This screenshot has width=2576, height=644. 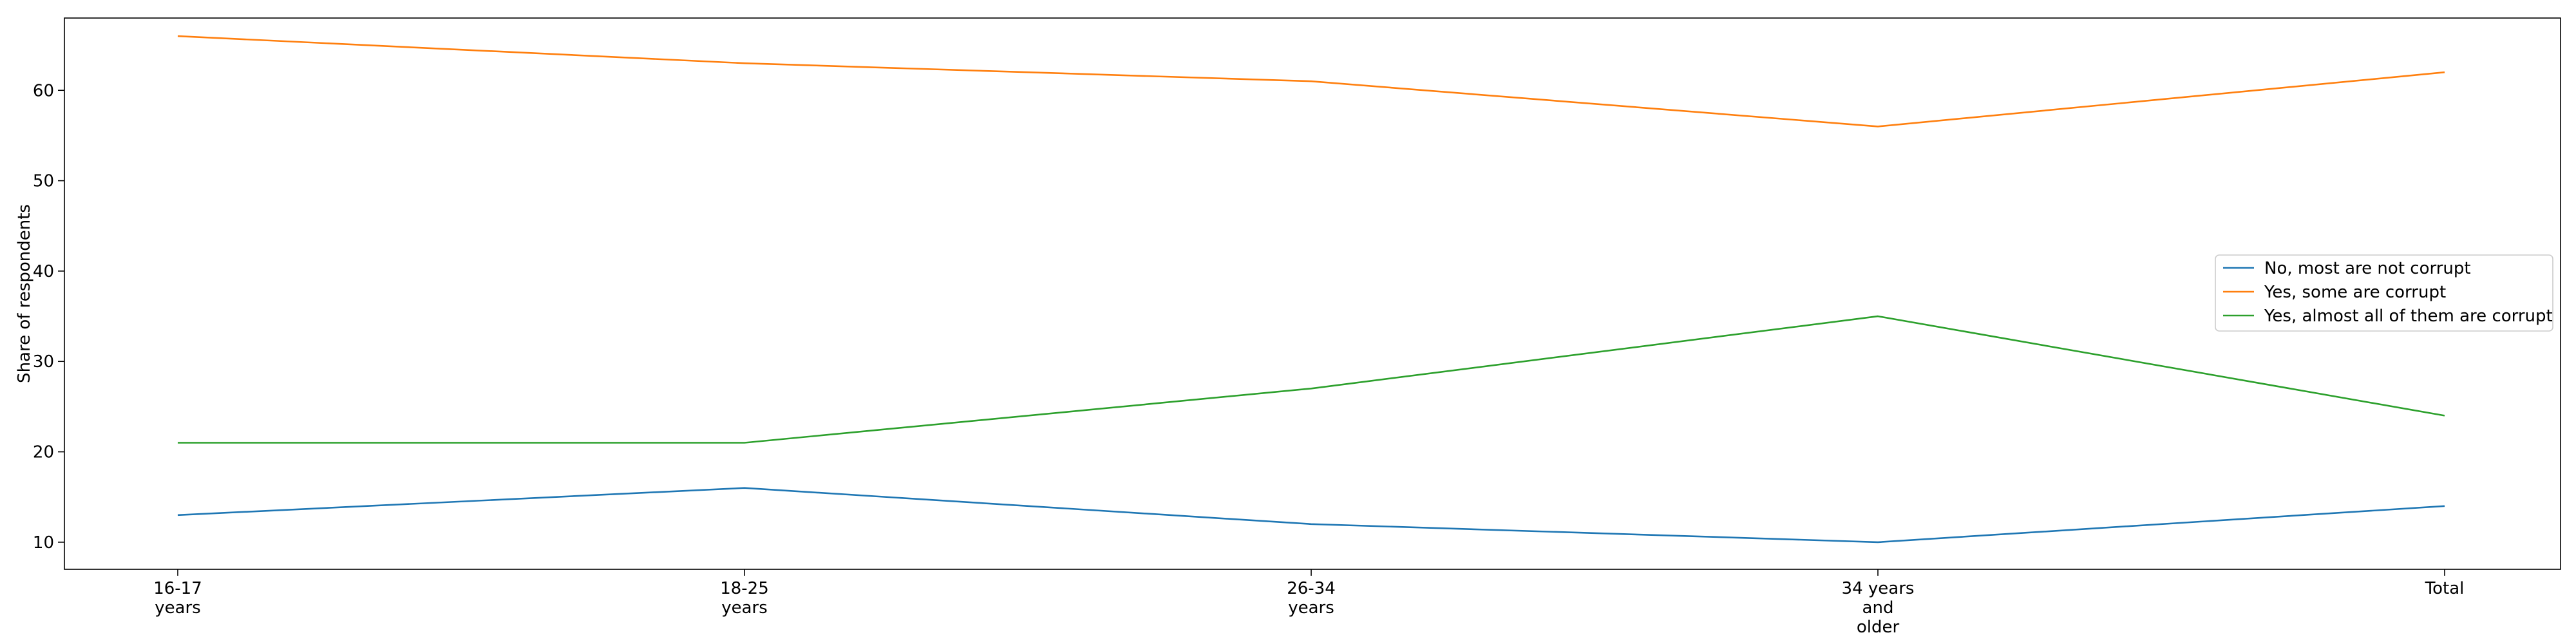 What do you see at coordinates (2445, 588) in the screenshot?
I see `x-tick-label: Total` at bounding box center [2445, 588].